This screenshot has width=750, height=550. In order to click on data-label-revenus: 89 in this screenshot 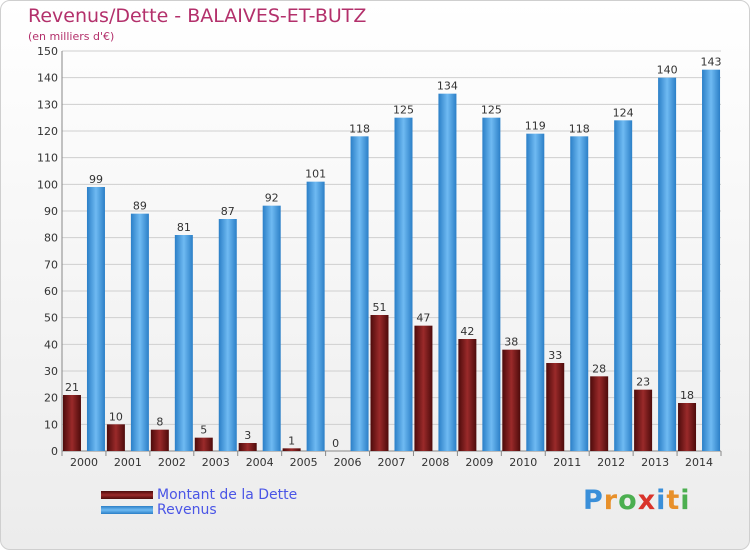, I will do `click(140, 206)`.